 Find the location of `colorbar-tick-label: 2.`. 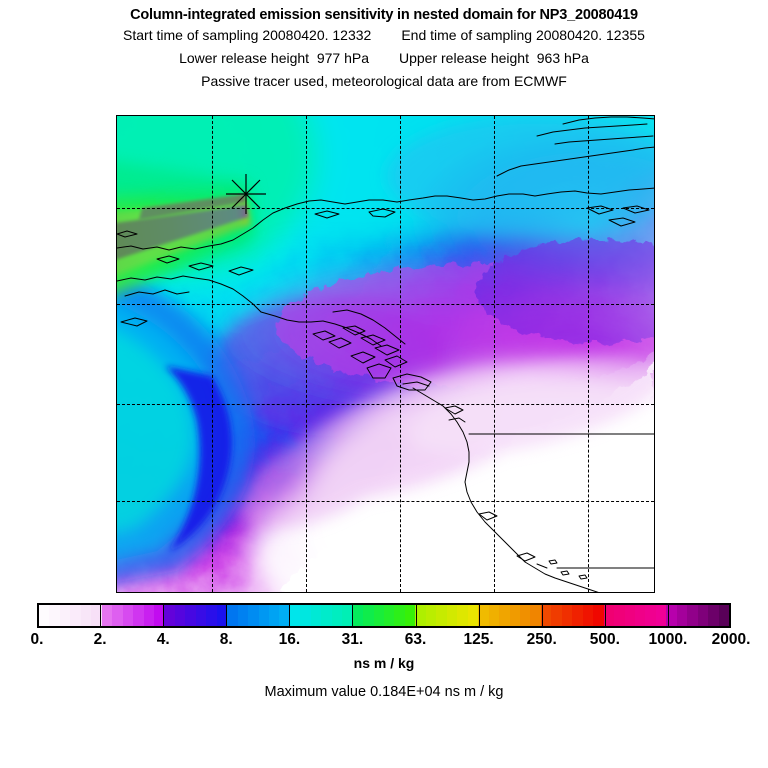

colorbar-tick-label: 2. is located at coordinates (100, 639).